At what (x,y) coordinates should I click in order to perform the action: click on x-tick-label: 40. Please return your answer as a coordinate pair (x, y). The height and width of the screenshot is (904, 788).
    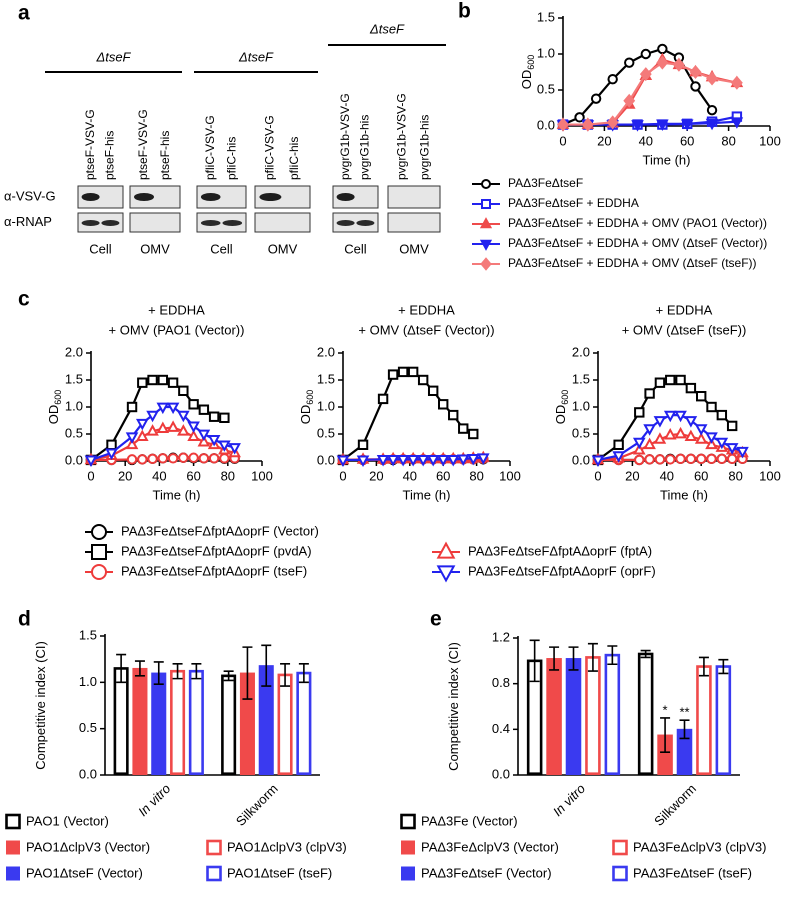
    Looking at the image, I should click on (159, 475).